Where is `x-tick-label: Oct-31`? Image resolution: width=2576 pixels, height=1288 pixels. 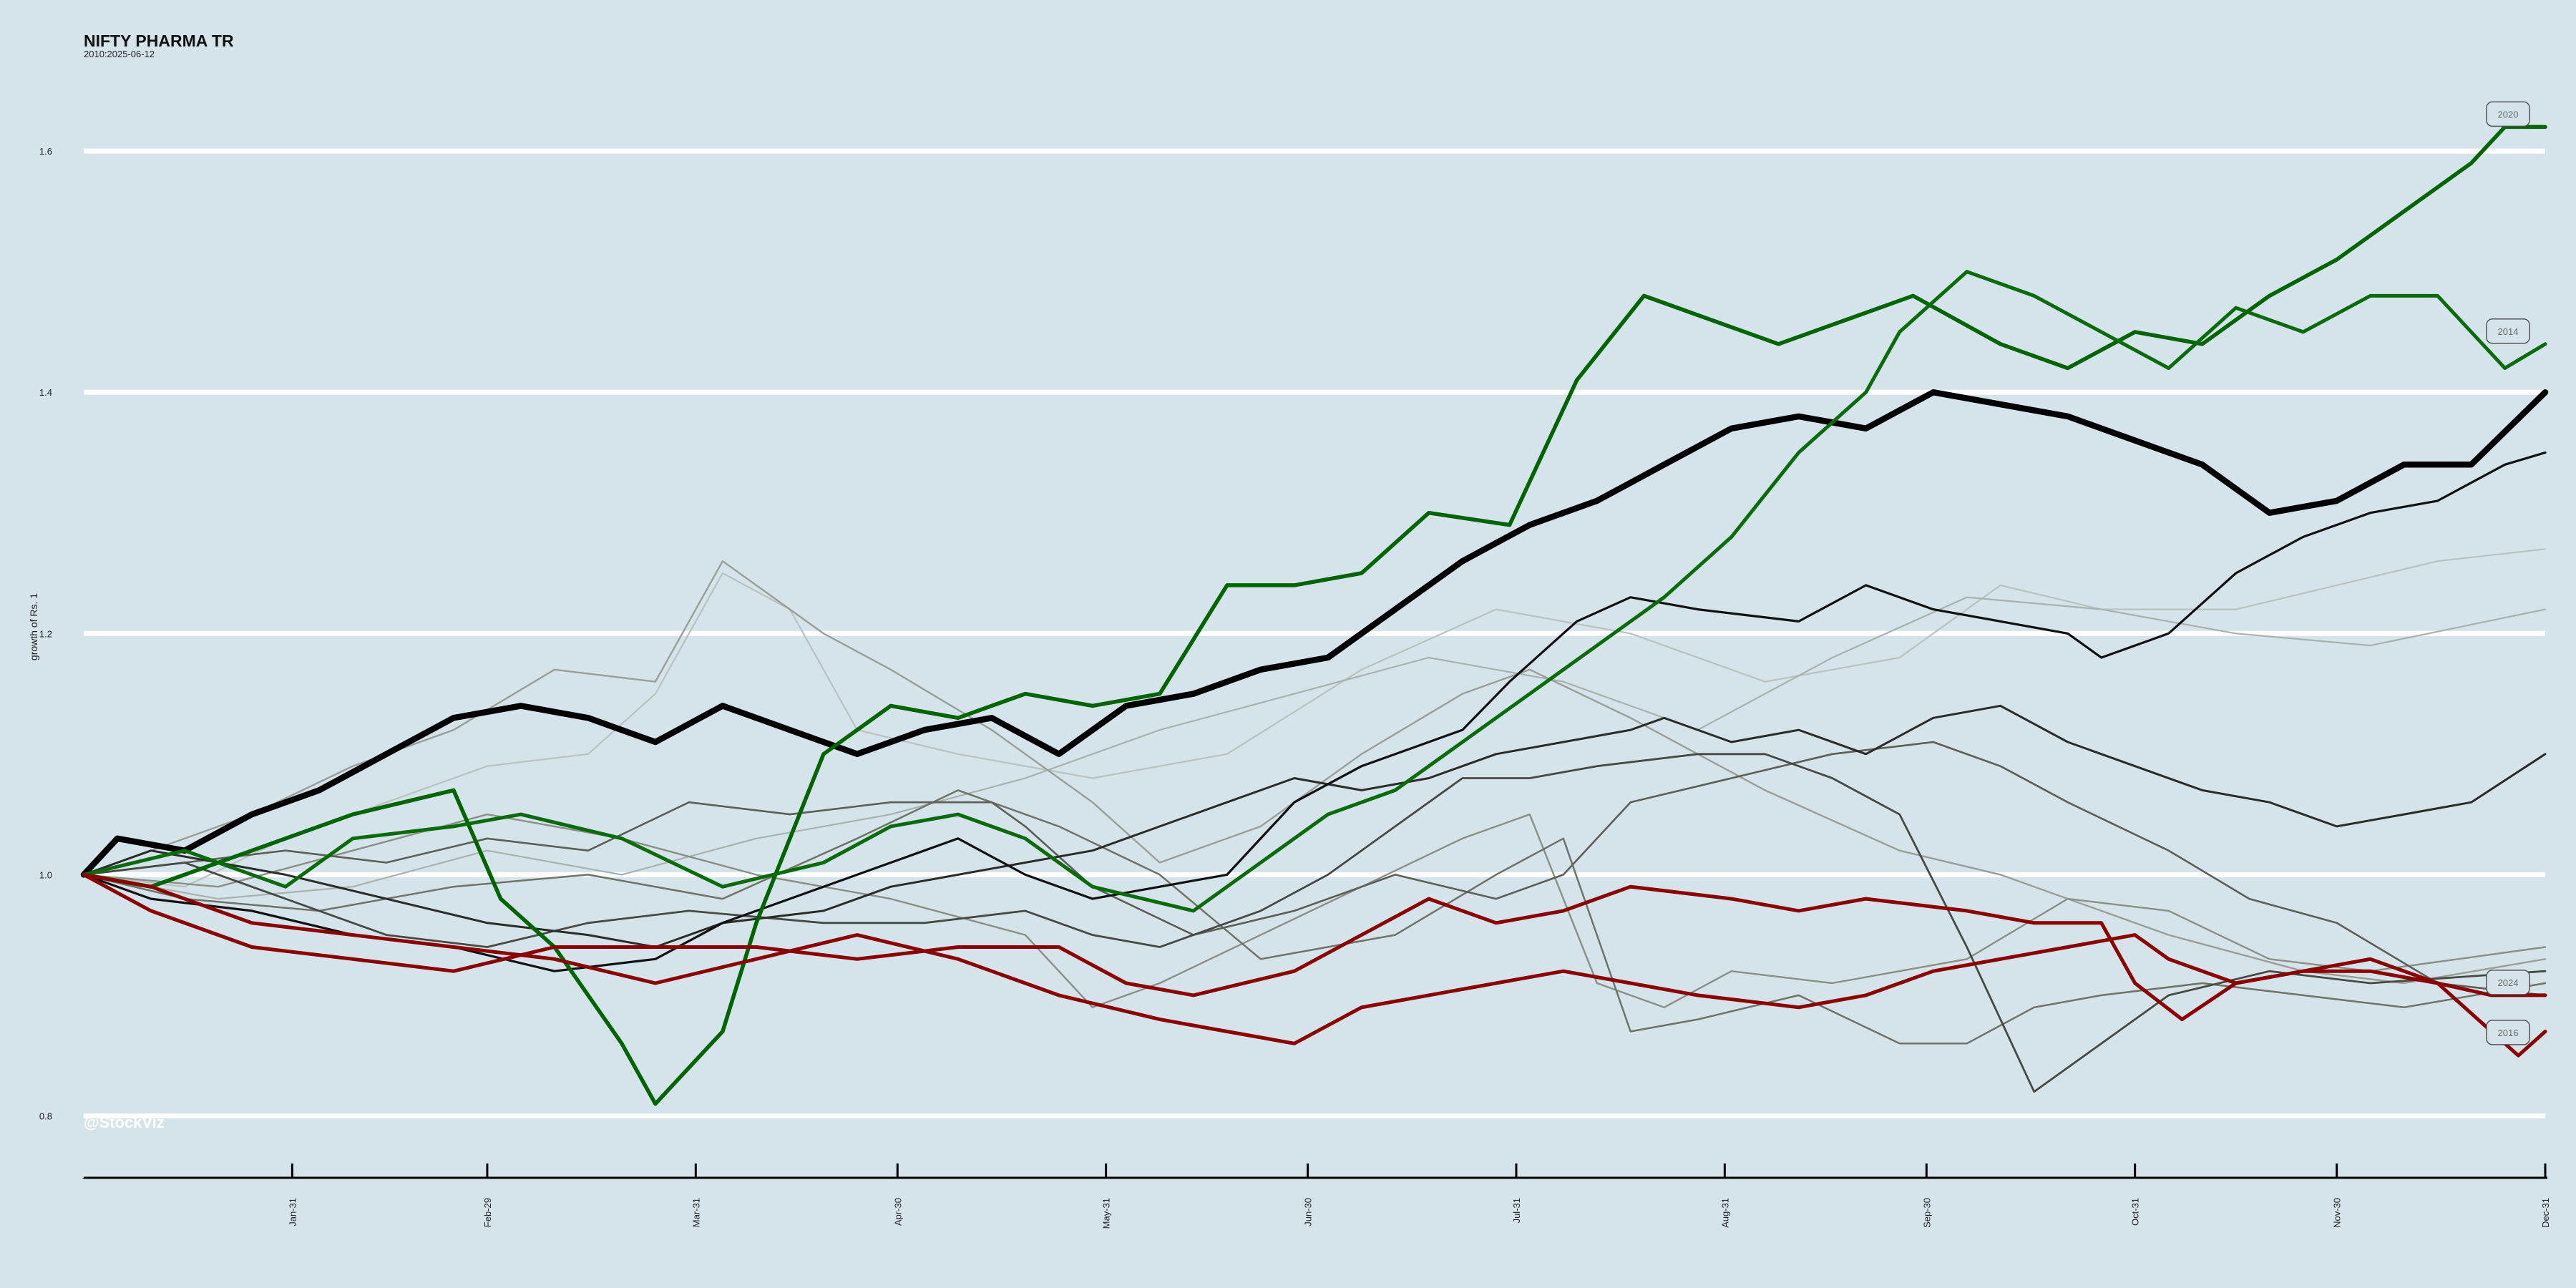 x-tick-label: Oct-31 is located at coordinates (2135, 1212).